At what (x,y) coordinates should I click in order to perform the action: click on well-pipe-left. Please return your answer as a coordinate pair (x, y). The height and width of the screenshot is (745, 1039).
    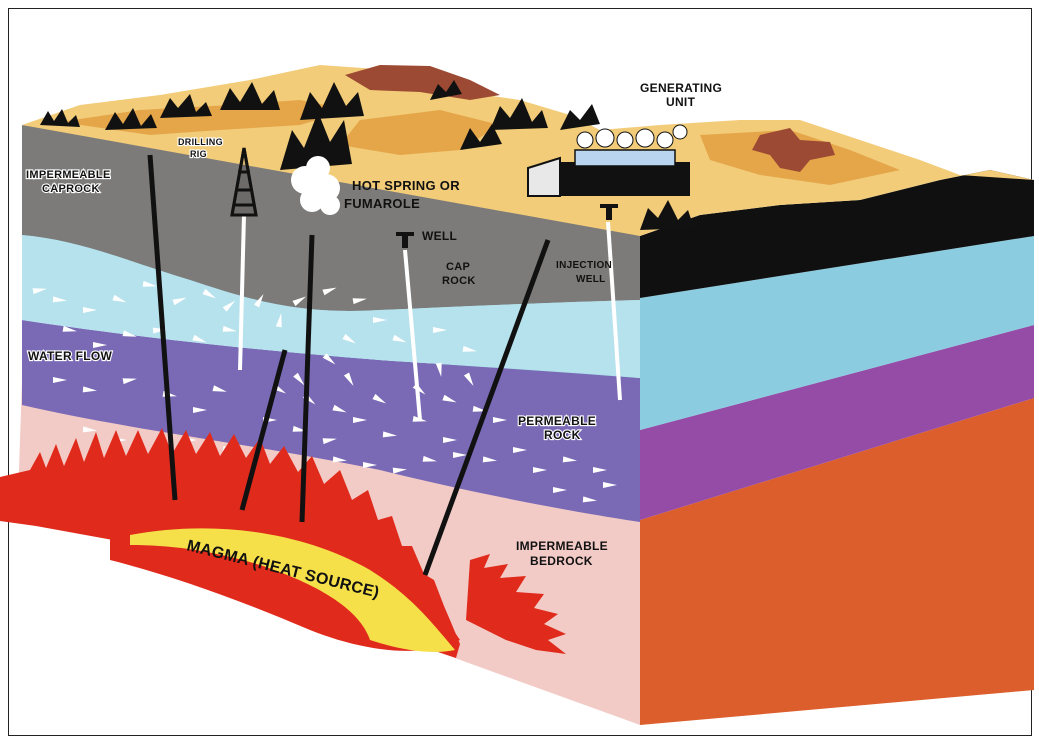
    Looking at the image, I should click on (162, 327).